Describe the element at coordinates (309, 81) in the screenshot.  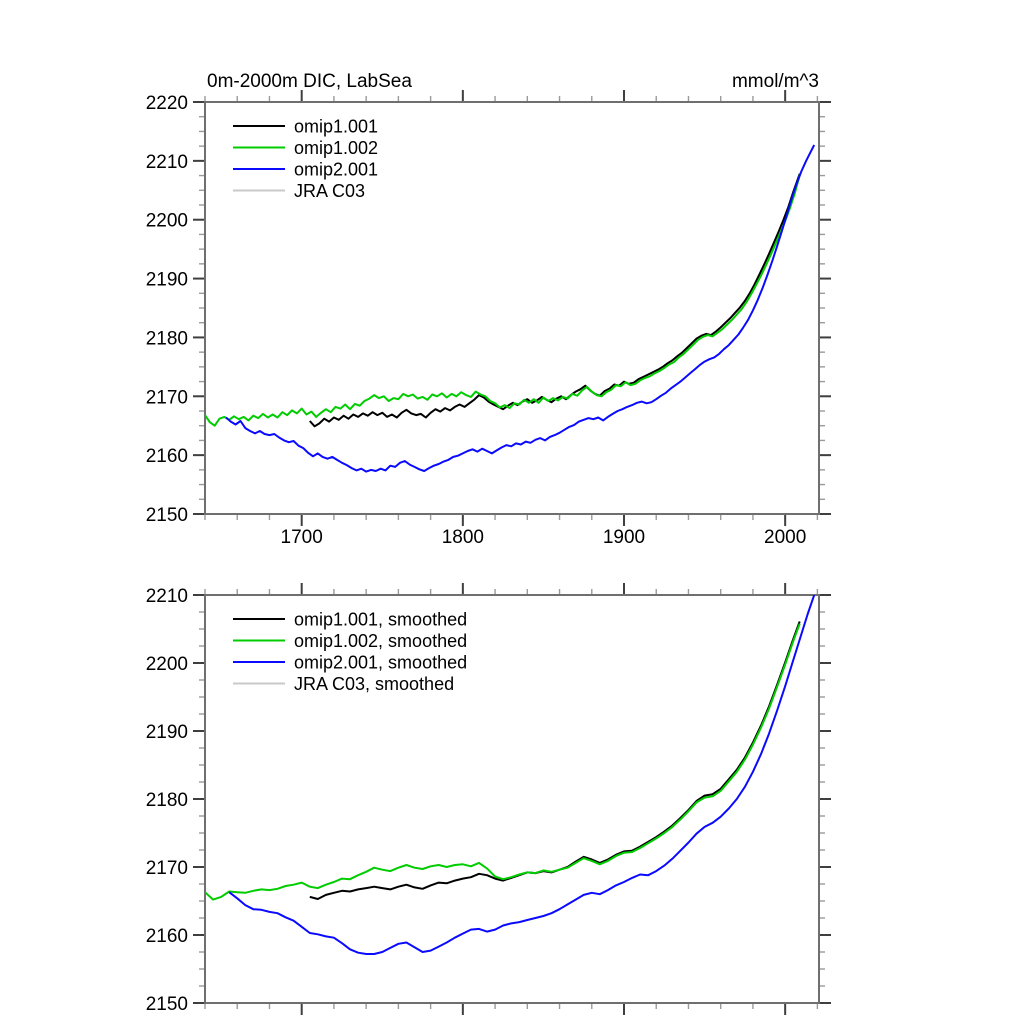
I see `chart-title: 0m-2000m DIC, LabSea` at that location.